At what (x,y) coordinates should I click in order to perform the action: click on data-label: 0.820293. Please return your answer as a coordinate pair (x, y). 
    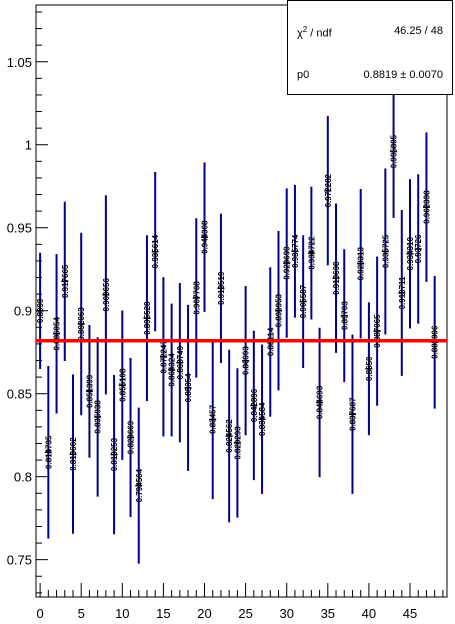
    Looking at the image, I should click on (237, 443).